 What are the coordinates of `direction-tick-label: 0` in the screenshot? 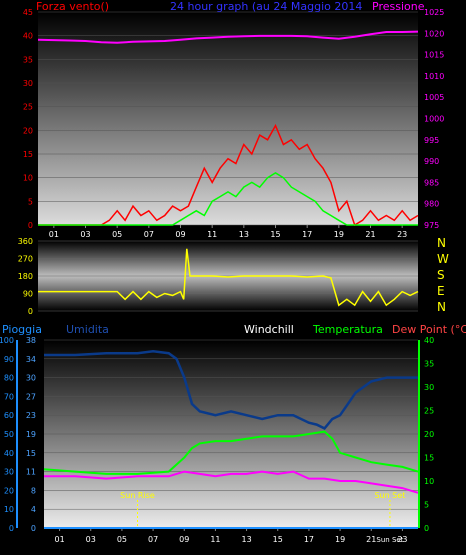 It's located at (30, 311).